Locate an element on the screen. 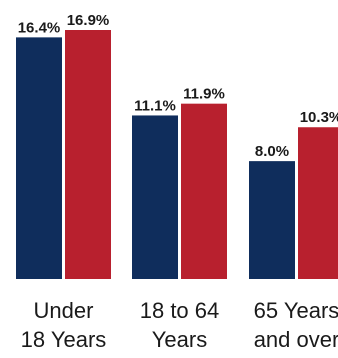 The image size is (338, 358). category-label-1-line-1: Years is located at coordinates (179, 339).